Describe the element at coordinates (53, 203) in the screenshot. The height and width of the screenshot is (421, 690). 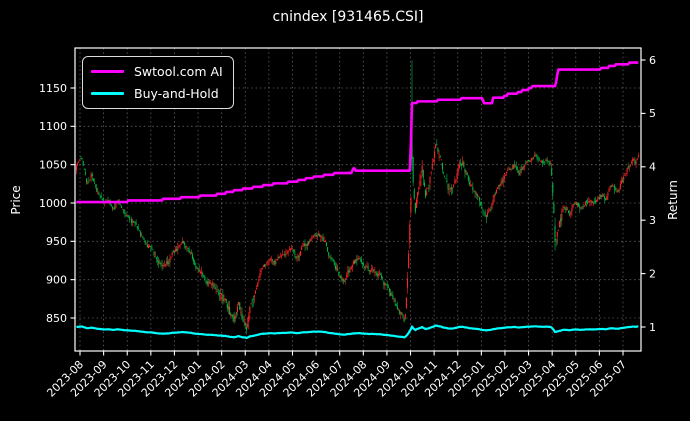
I see `price-tick-label: 1000` at that location.